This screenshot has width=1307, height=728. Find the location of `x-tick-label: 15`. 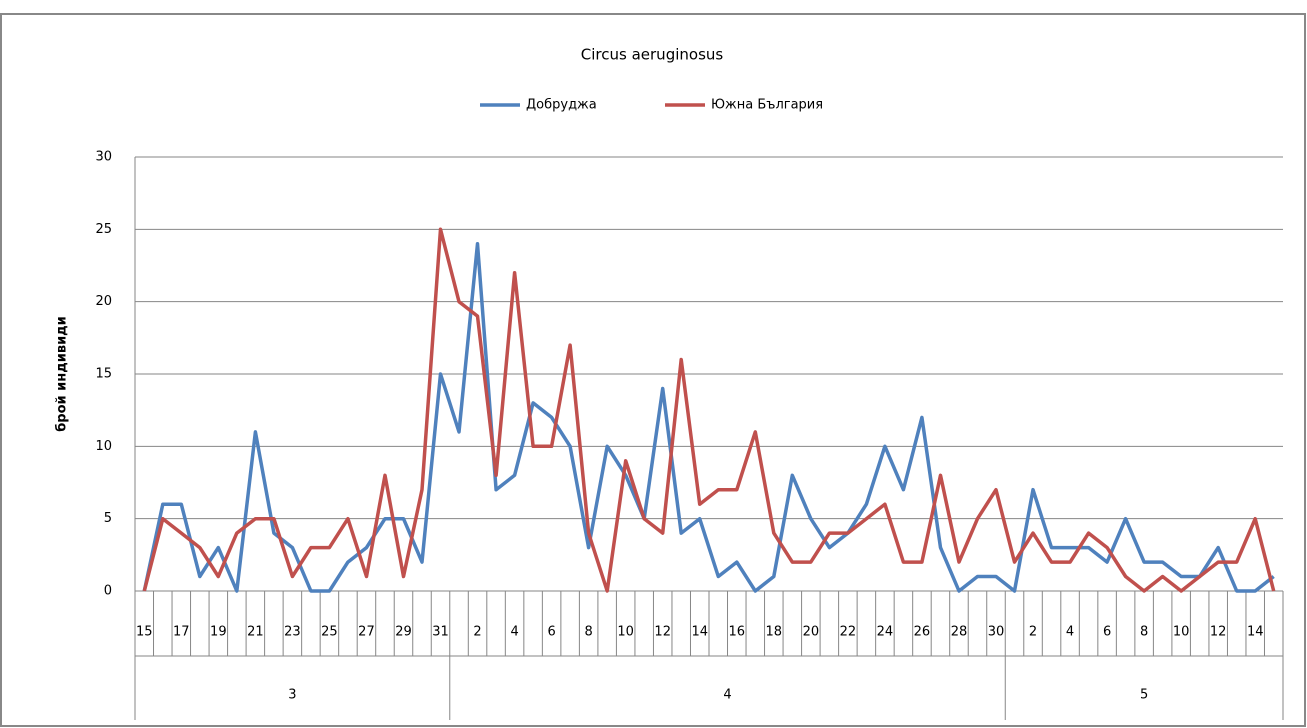

x-tick-label: 15 is located at coordinates (144, 632).